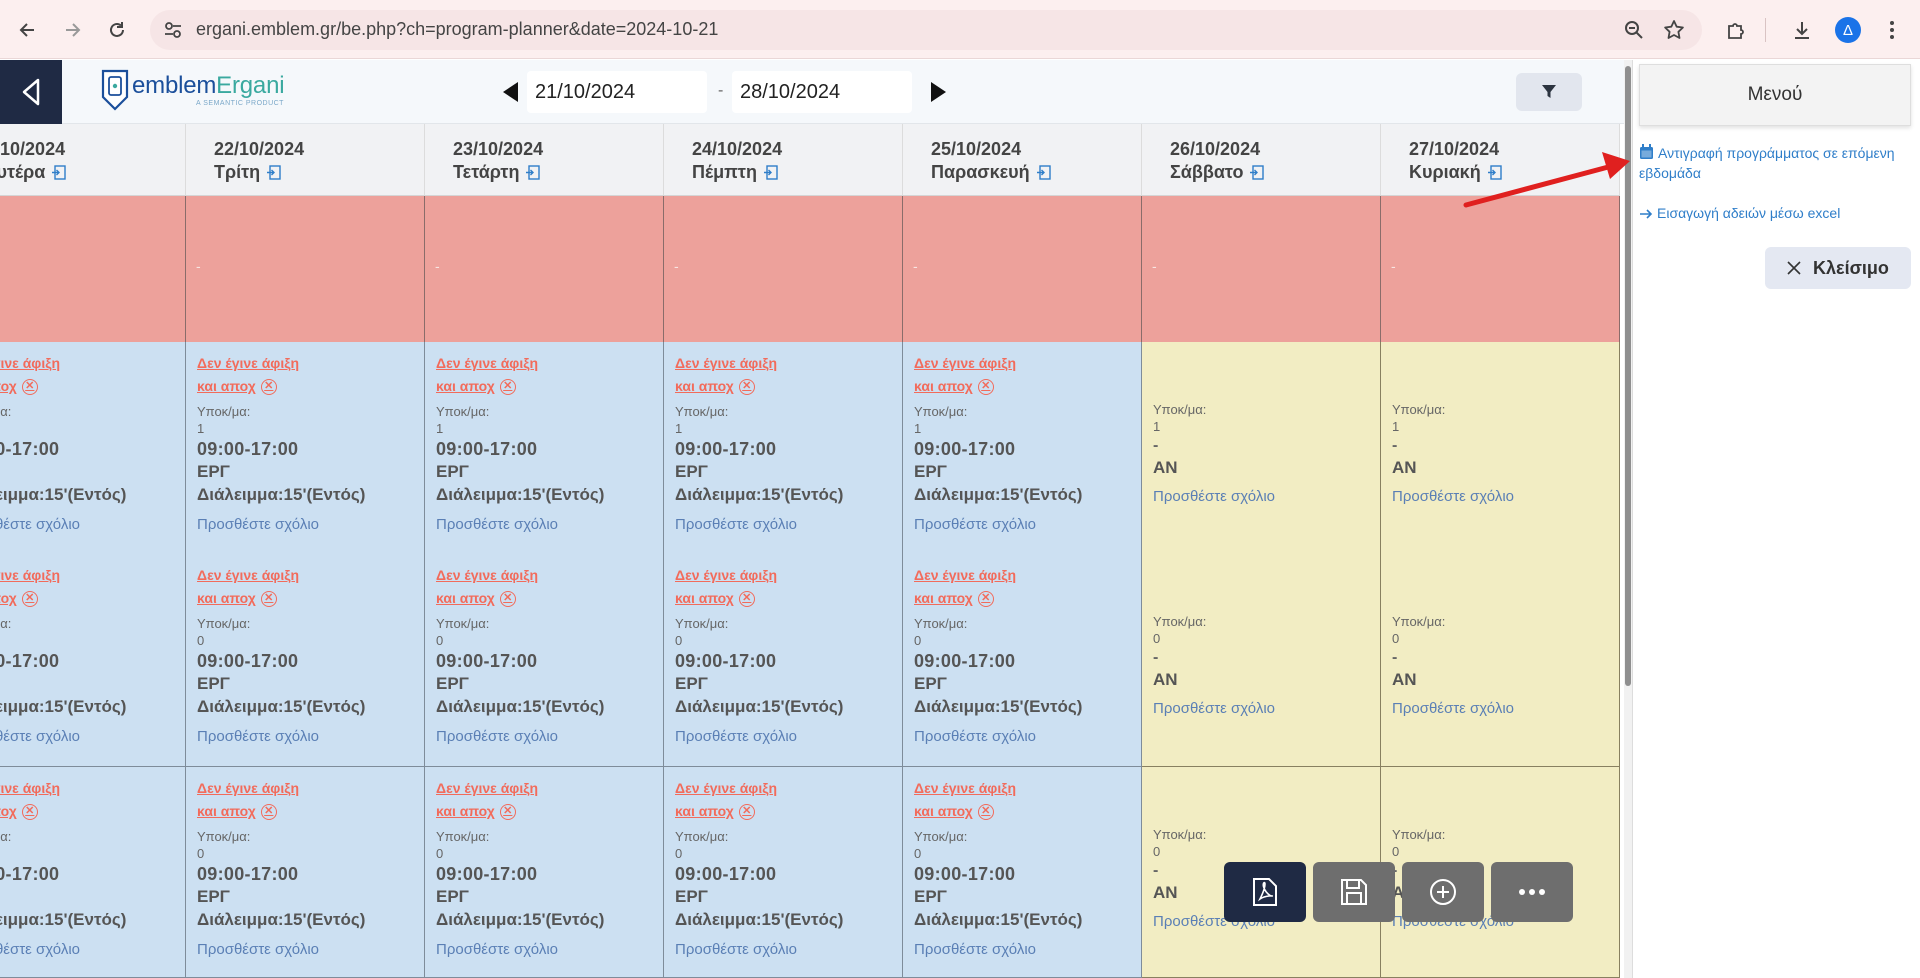 This screenshot has height=978, width=1920. What do you see at coordinates (1776, 213) in the screenshot?
I see `import-leaves-excel-link: Εισαγωγή αδειών μέσω excel` at bounding box center [1776, 213].